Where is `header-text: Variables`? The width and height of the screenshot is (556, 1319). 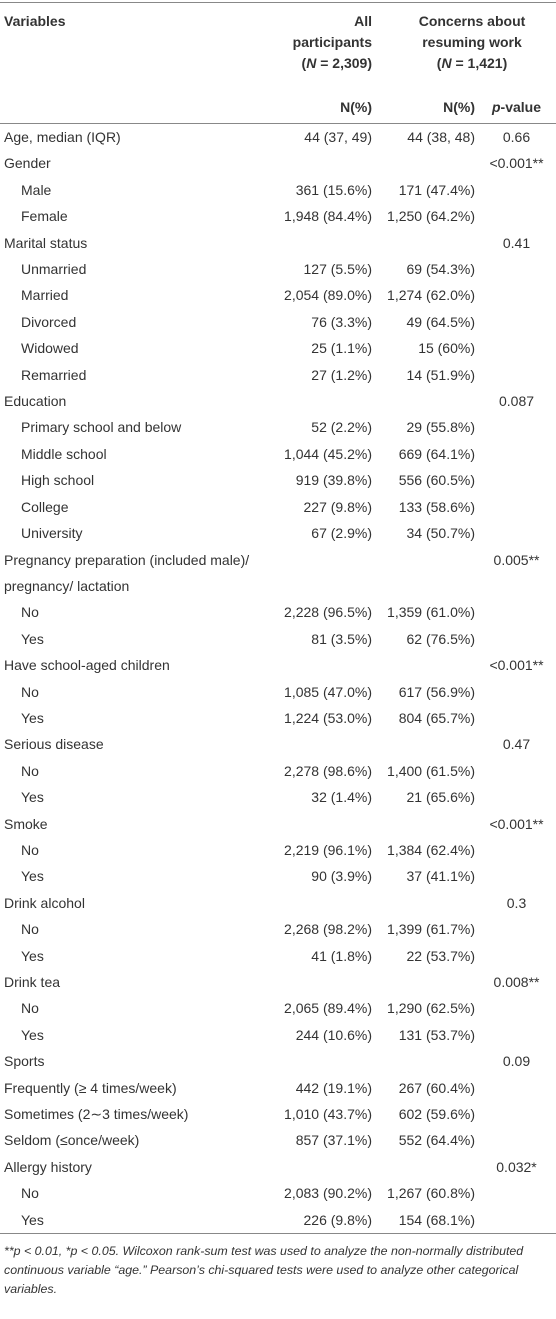 header-text: Variables is located at coordinates (35, 21).